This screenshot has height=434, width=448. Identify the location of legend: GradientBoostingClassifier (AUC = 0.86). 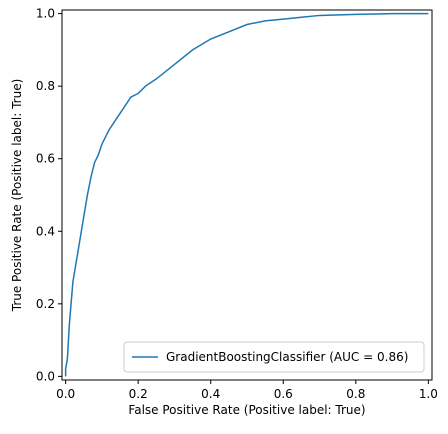
(274, 357).